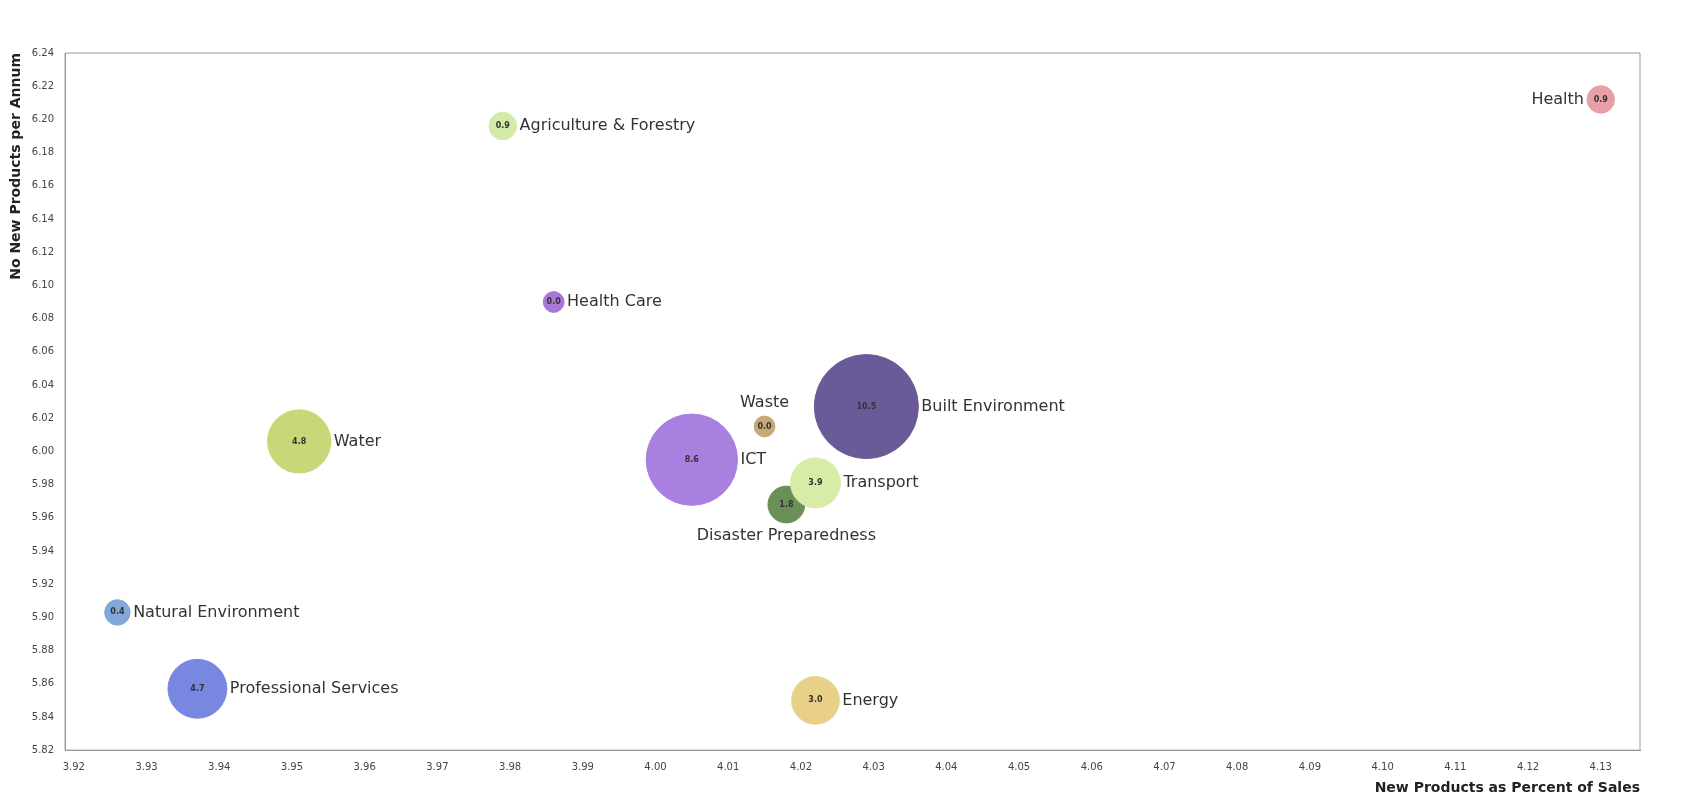 The width and height of the screenshot is (1693, 805). What do you see at coordinates (292, 766) in the screenshot?
I see `x-tick-label: 3.95` at bounding box center [292, 766].